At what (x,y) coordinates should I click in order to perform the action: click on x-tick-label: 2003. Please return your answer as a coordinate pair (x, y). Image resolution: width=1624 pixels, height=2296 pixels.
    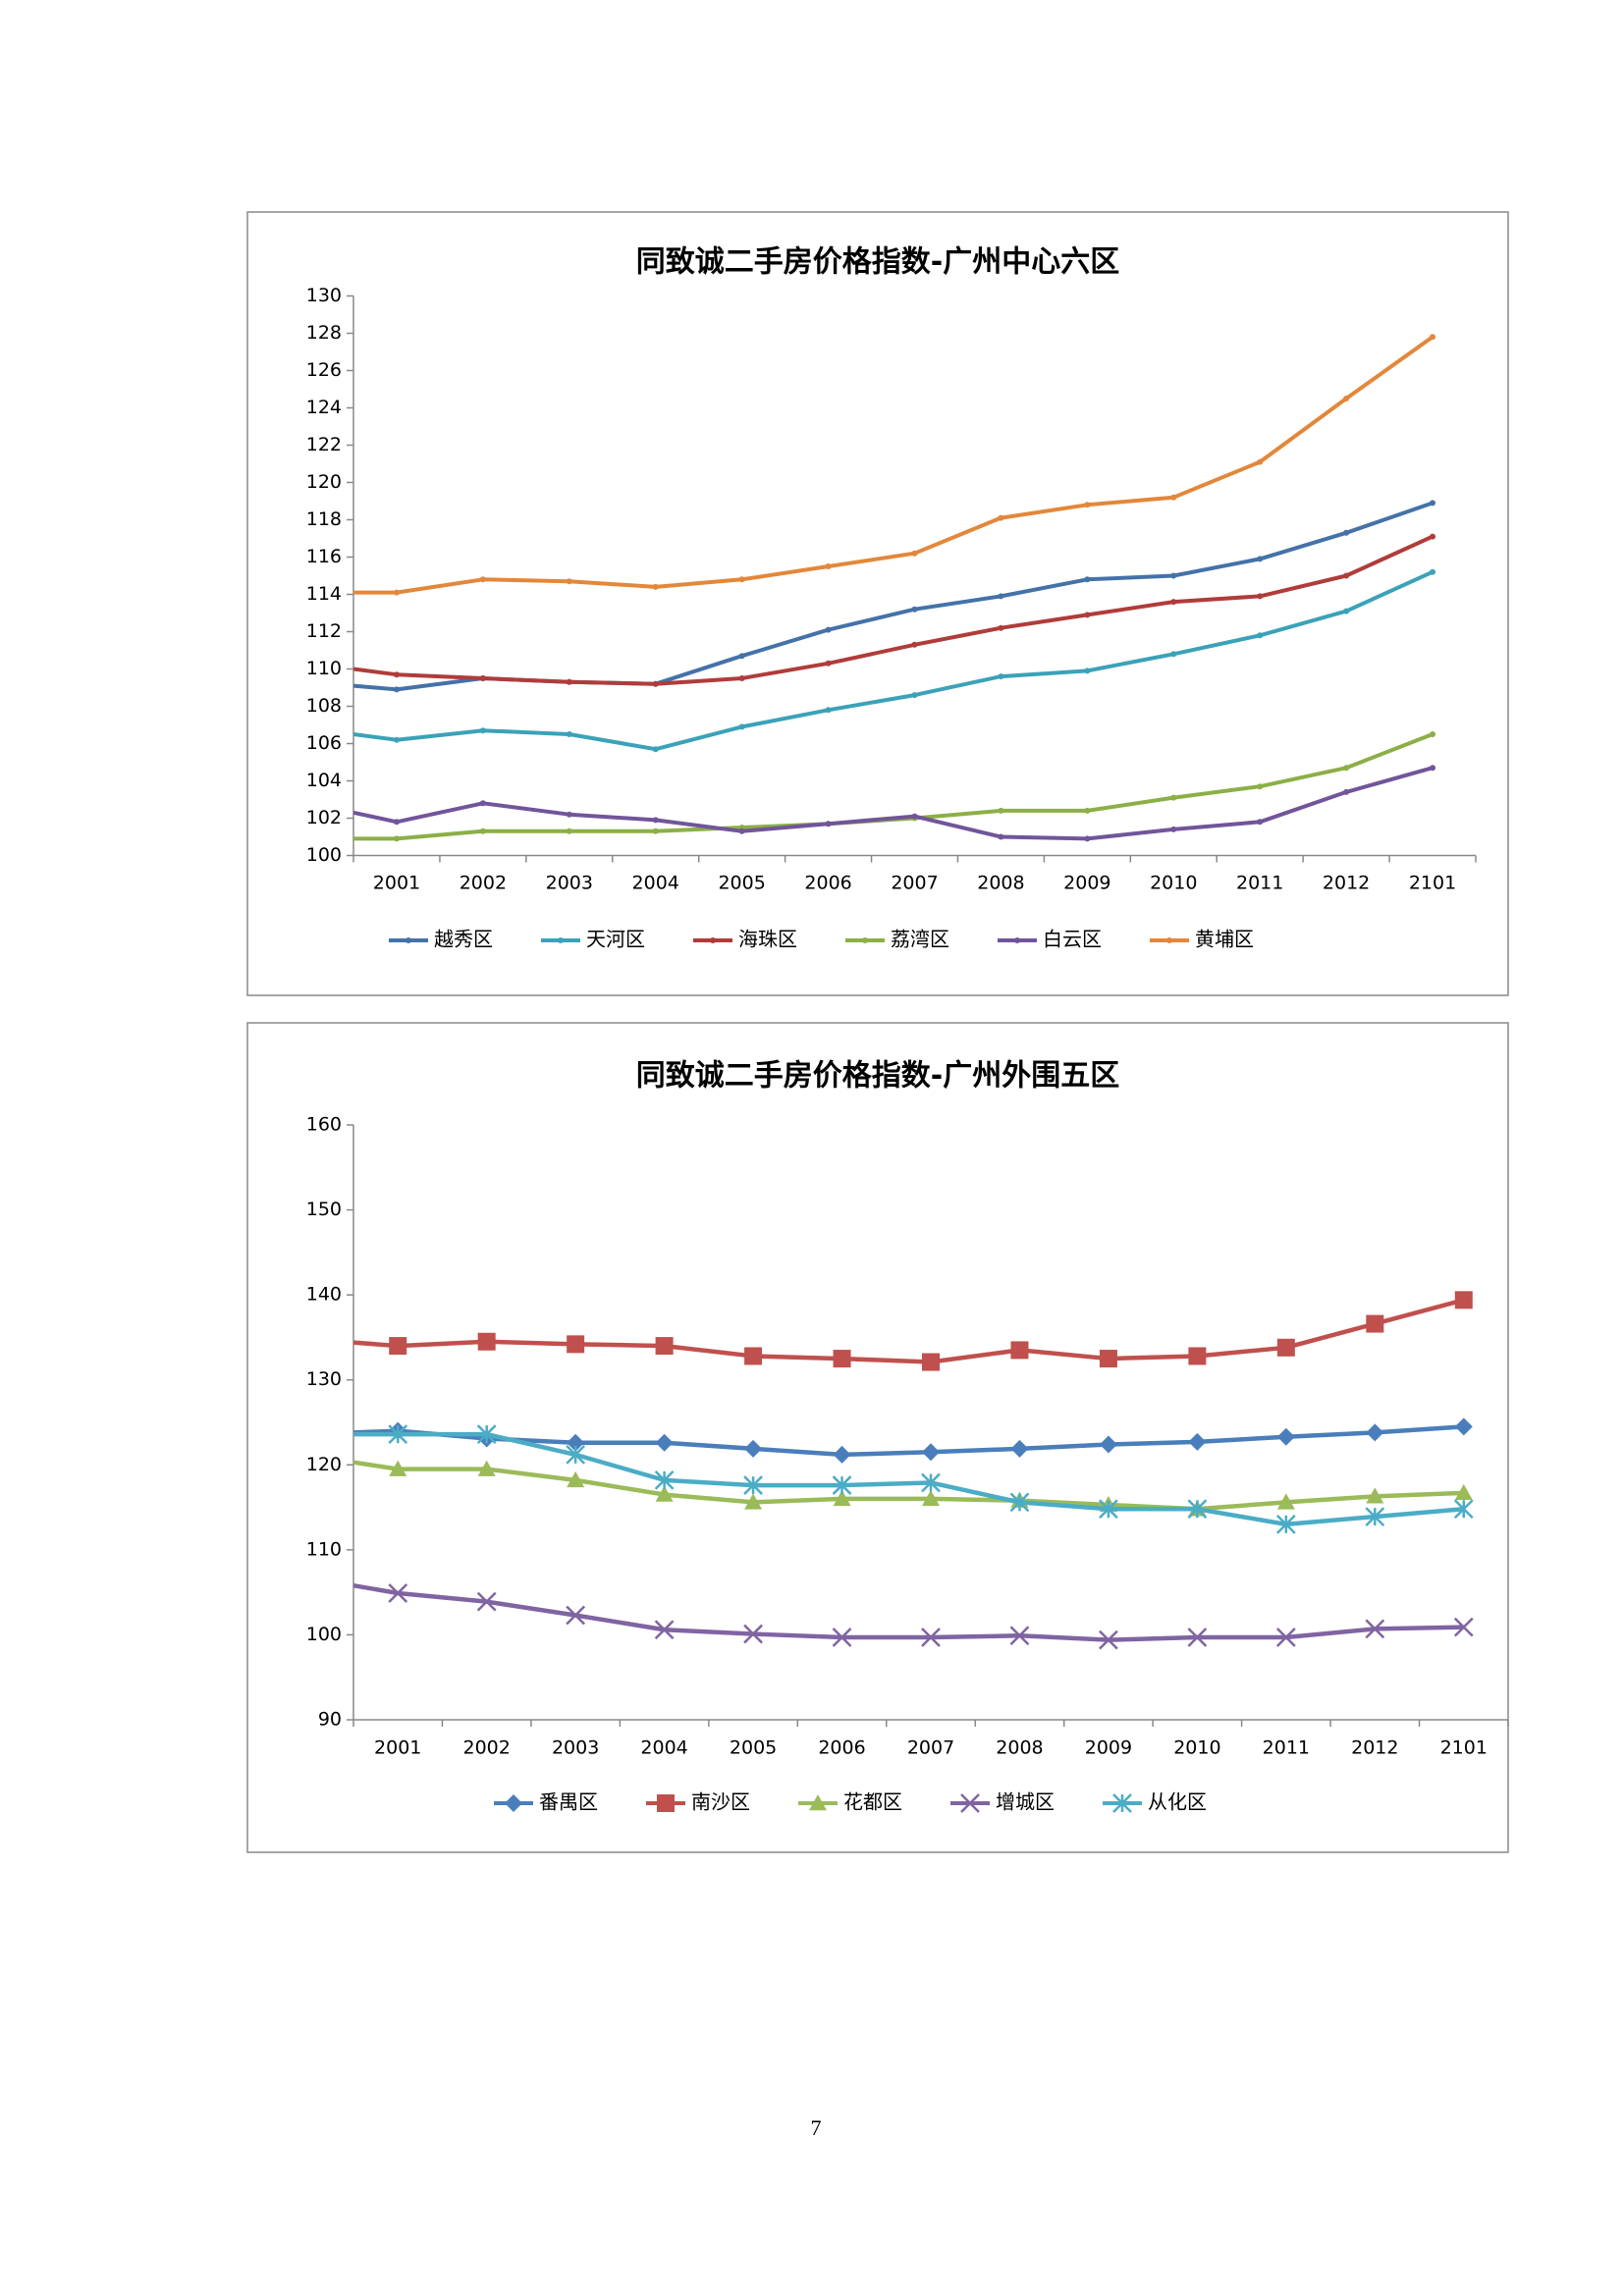
    Looking at the image, I should click on (575, 1748).